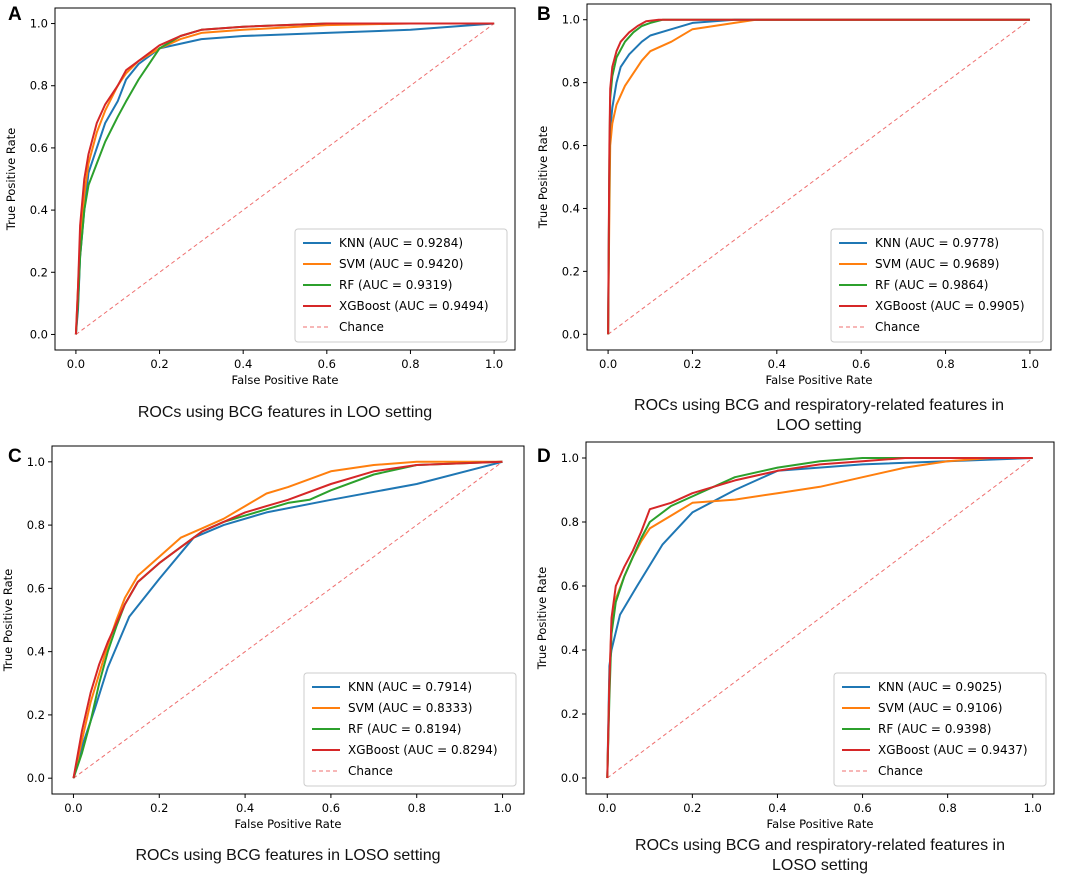 This screenshot has height=880, width=1065. What do you see at coordinates (395, 285) in the screenshot?
I see `legend-label-rf: RF (AUC = 0.9319)` at bounding box center [395, 285].